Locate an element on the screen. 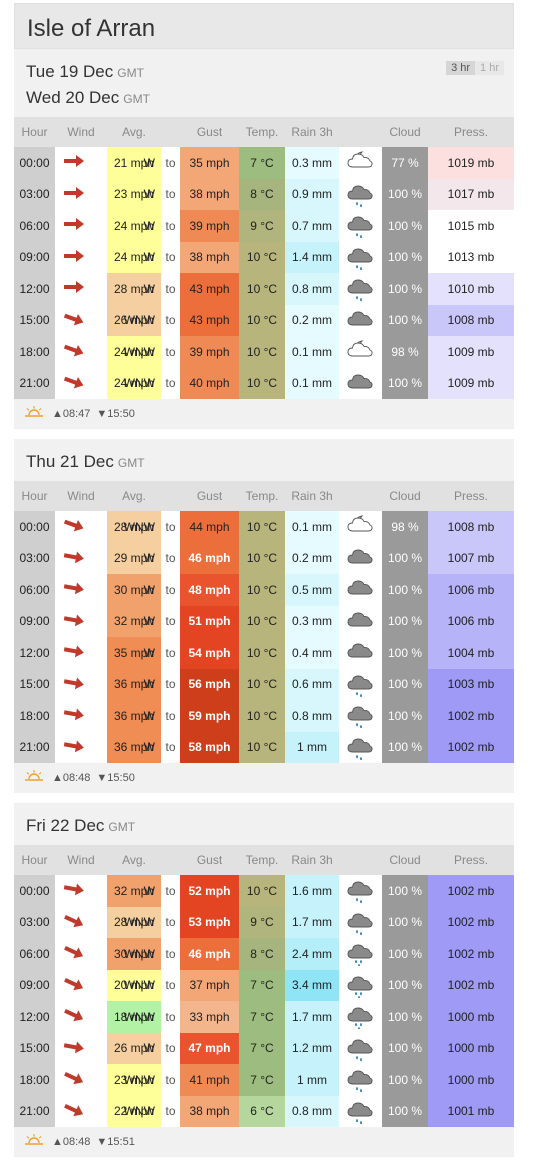 The image size is (538, 1167). column-header: Avg. is located at coordinates (134, 496).